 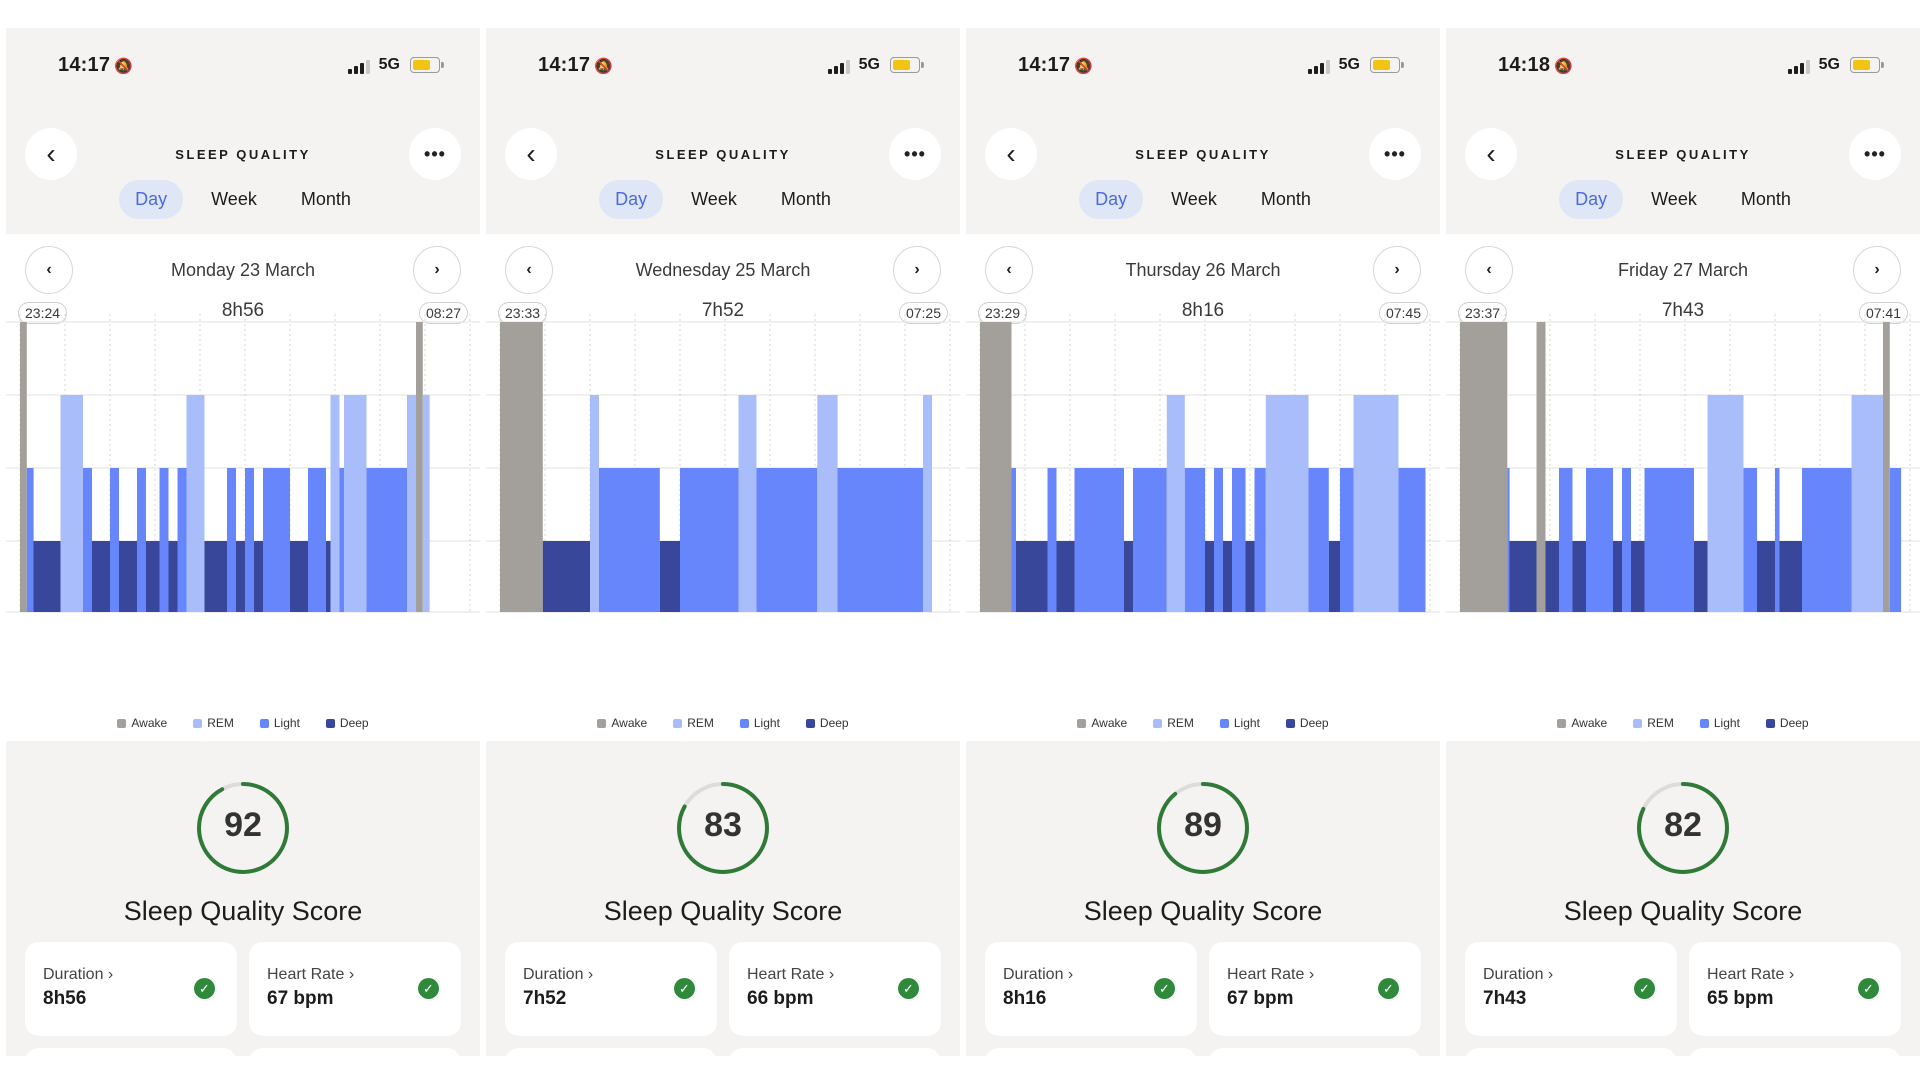 What do you see at coordinates (243, 463) in the screenshot?
I see `sleep-stage-chart` at bounding box center [243, 463].